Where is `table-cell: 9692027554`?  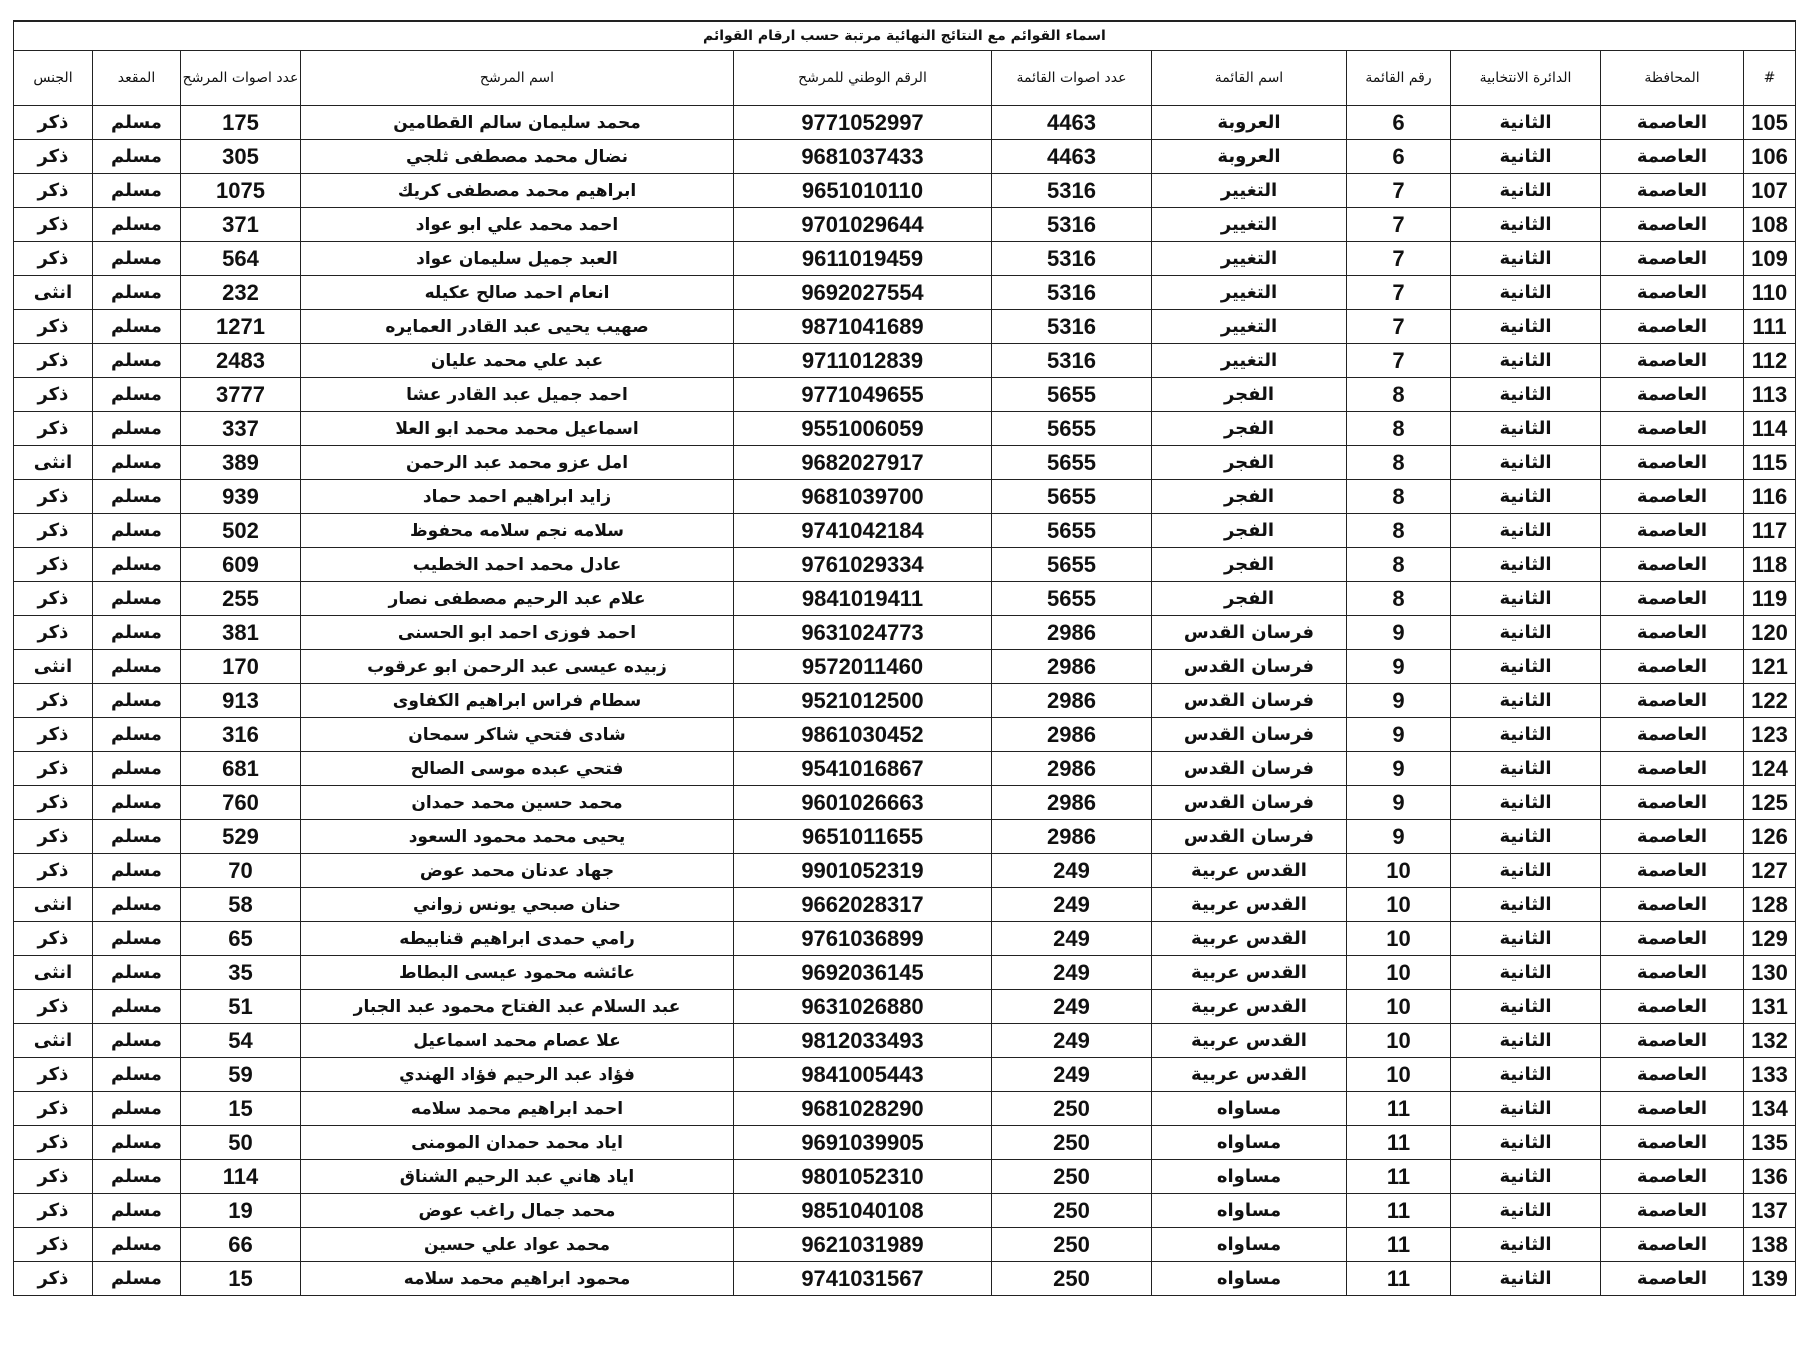 table-cell: 9692027554 is located at coordinates (862, 292).